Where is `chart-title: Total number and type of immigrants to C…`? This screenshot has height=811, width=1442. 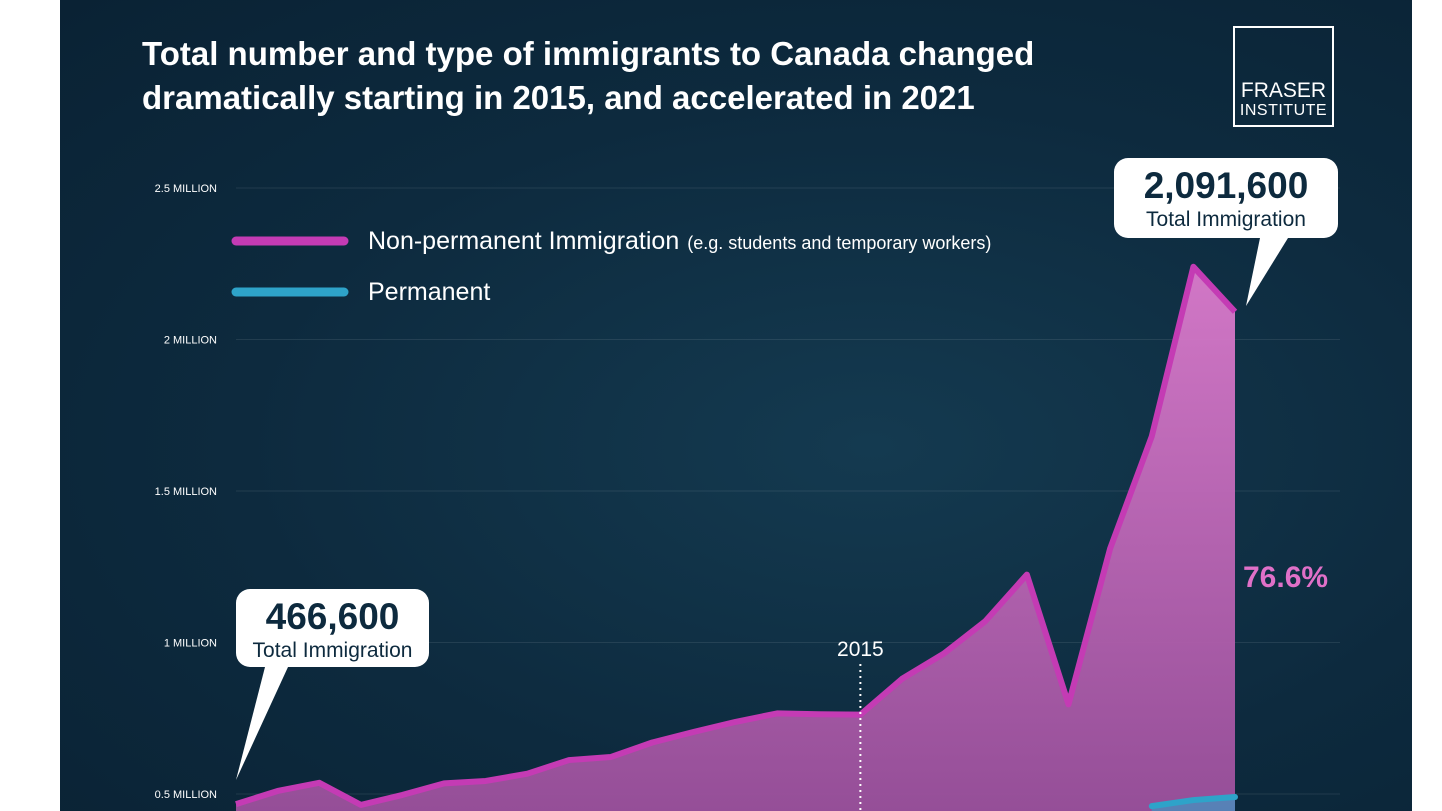
chart-title: Total number and type of immigrants to C… is located at coordinates (642, 76).